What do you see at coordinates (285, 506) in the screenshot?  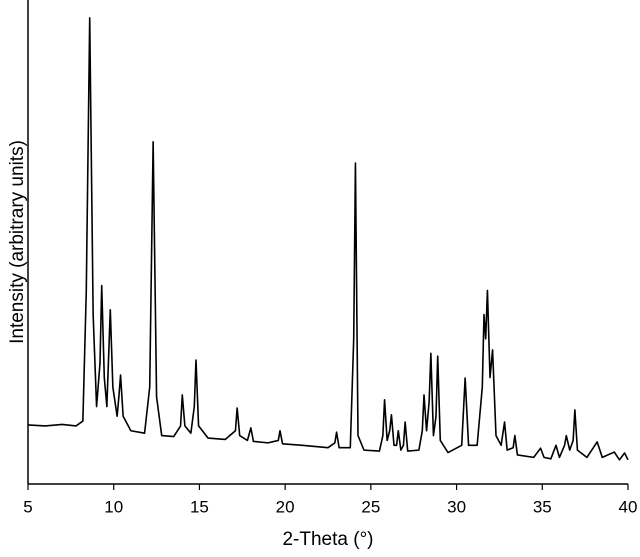 I see `x-tick-label: 20` at bounding box center [285, 506].